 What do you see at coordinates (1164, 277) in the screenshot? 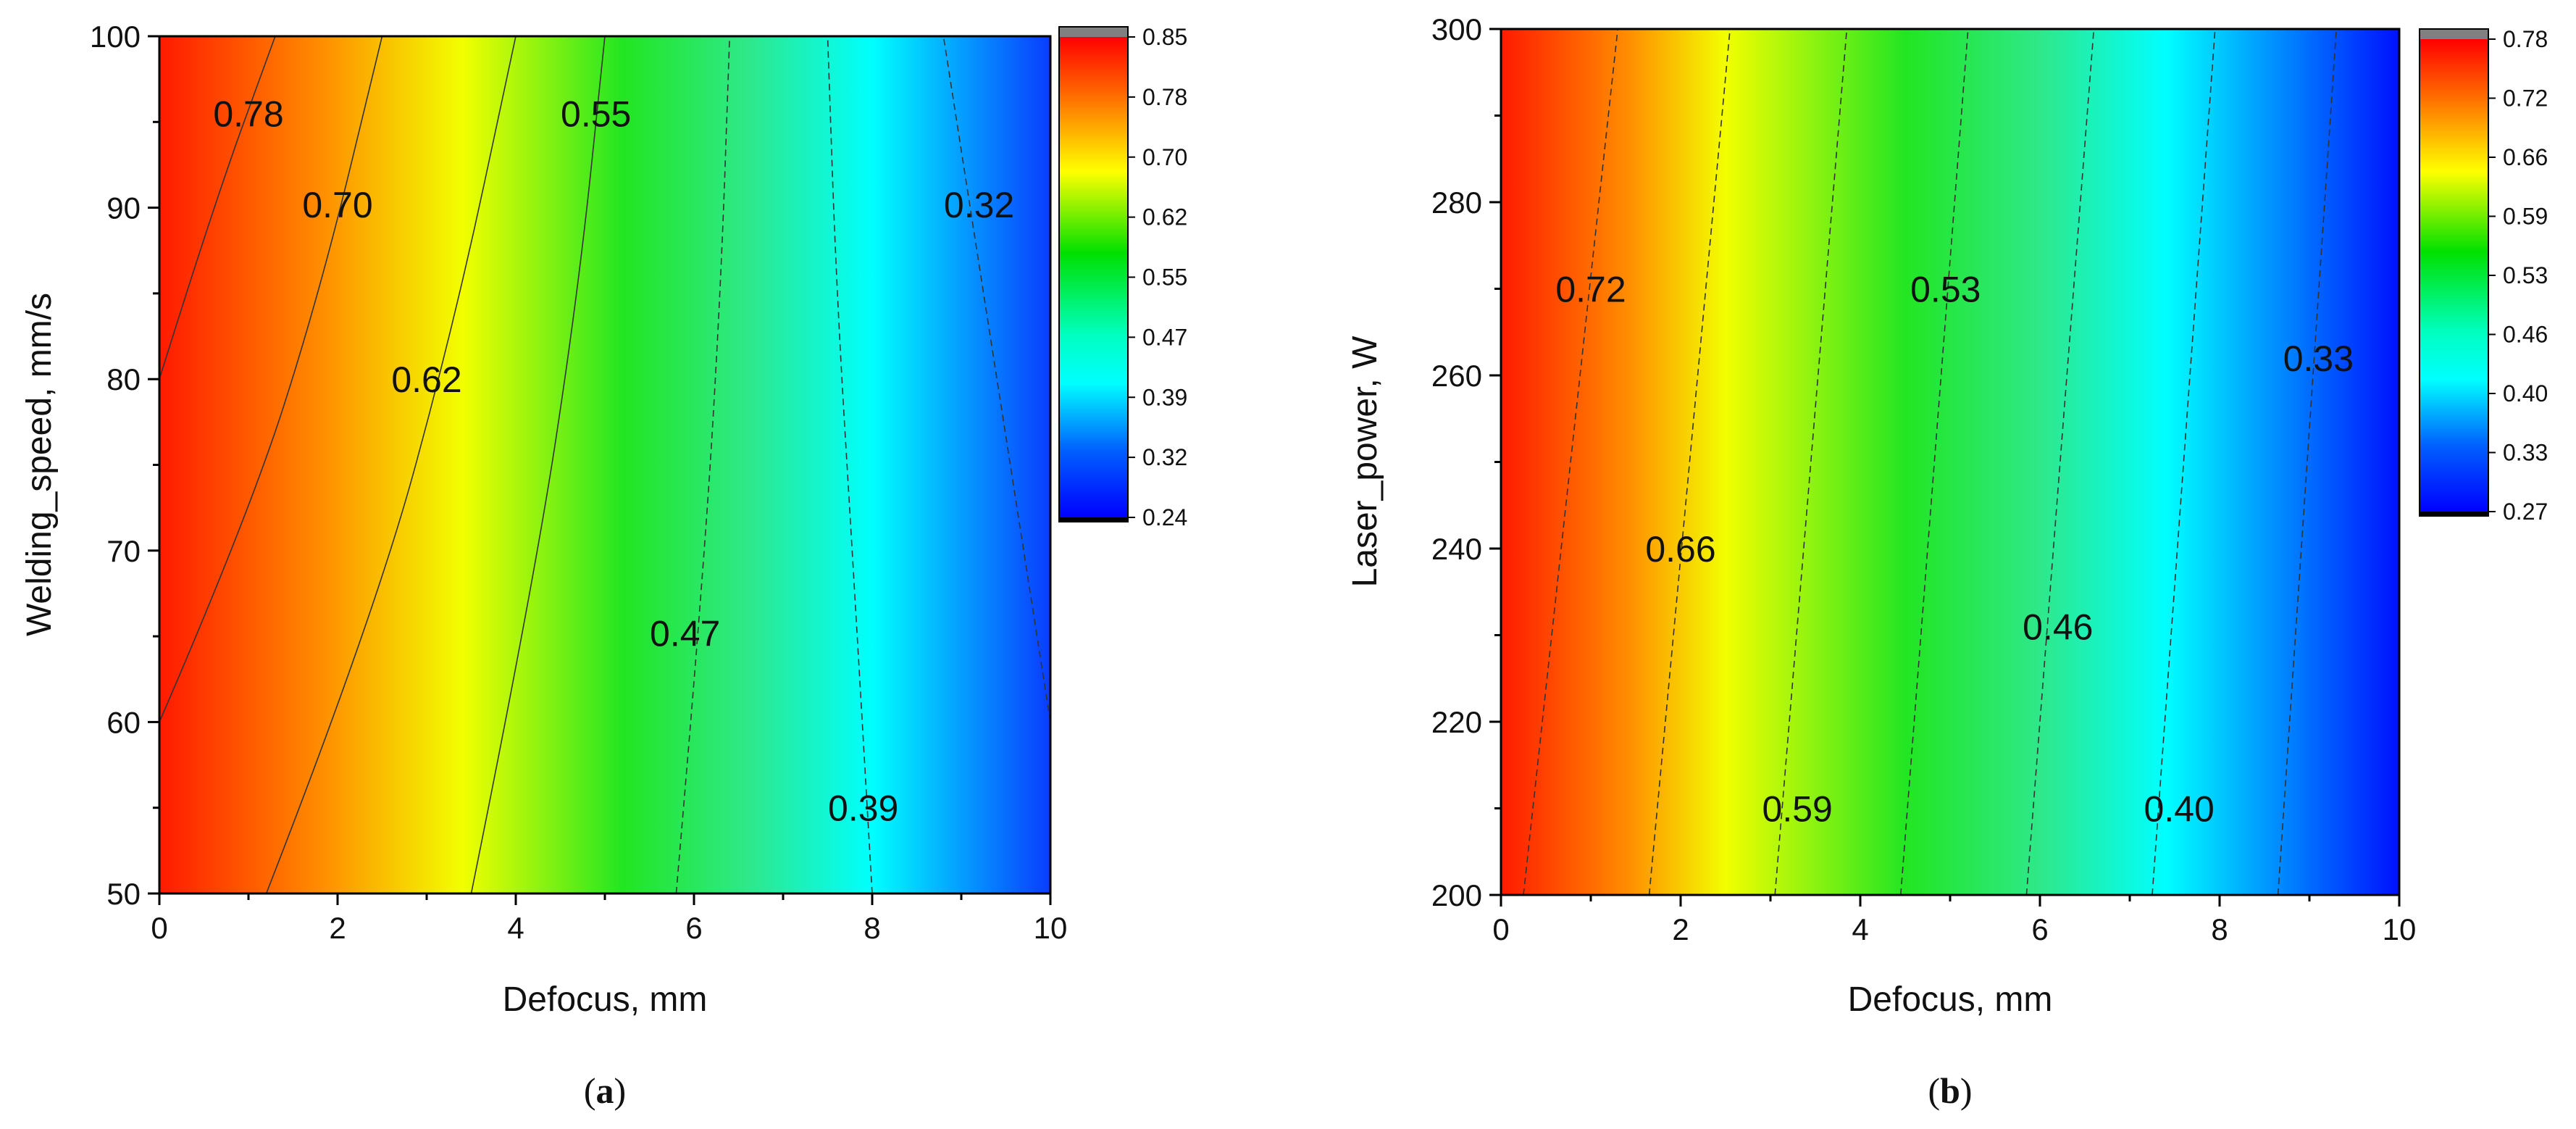
I see `colorbar-tick-label: 0.55` at bounding box center [1164, 277].